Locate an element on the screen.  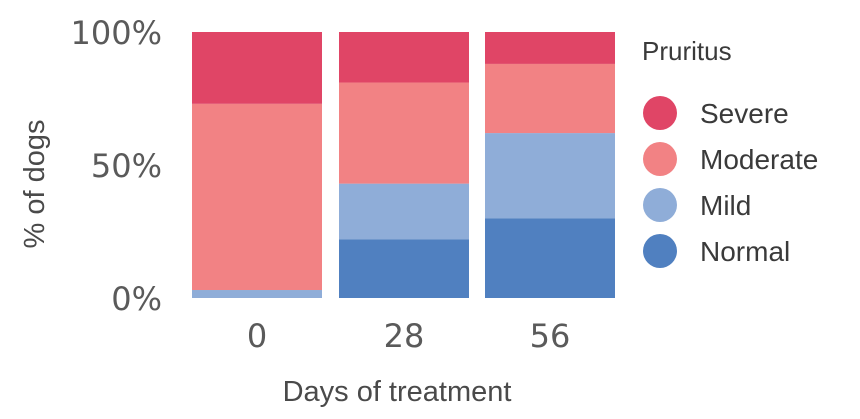
legend-label-moderate: Moderate is located at coordinates (759, 159).